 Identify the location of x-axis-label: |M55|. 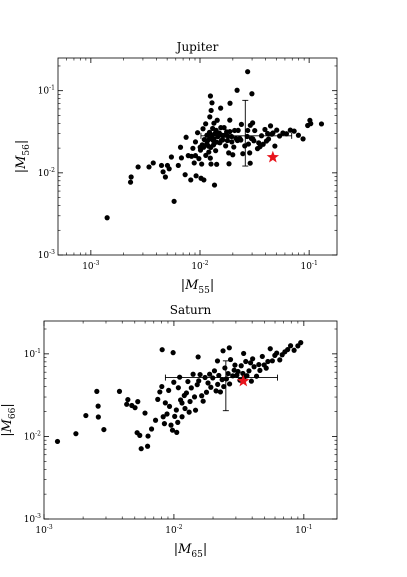
(198, 287).